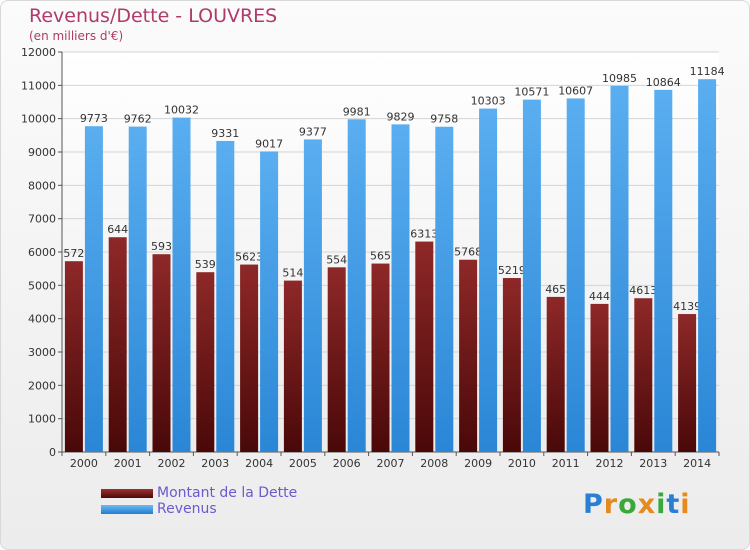  I want to click on data-label-revenus: 9758, so click(444, 119).